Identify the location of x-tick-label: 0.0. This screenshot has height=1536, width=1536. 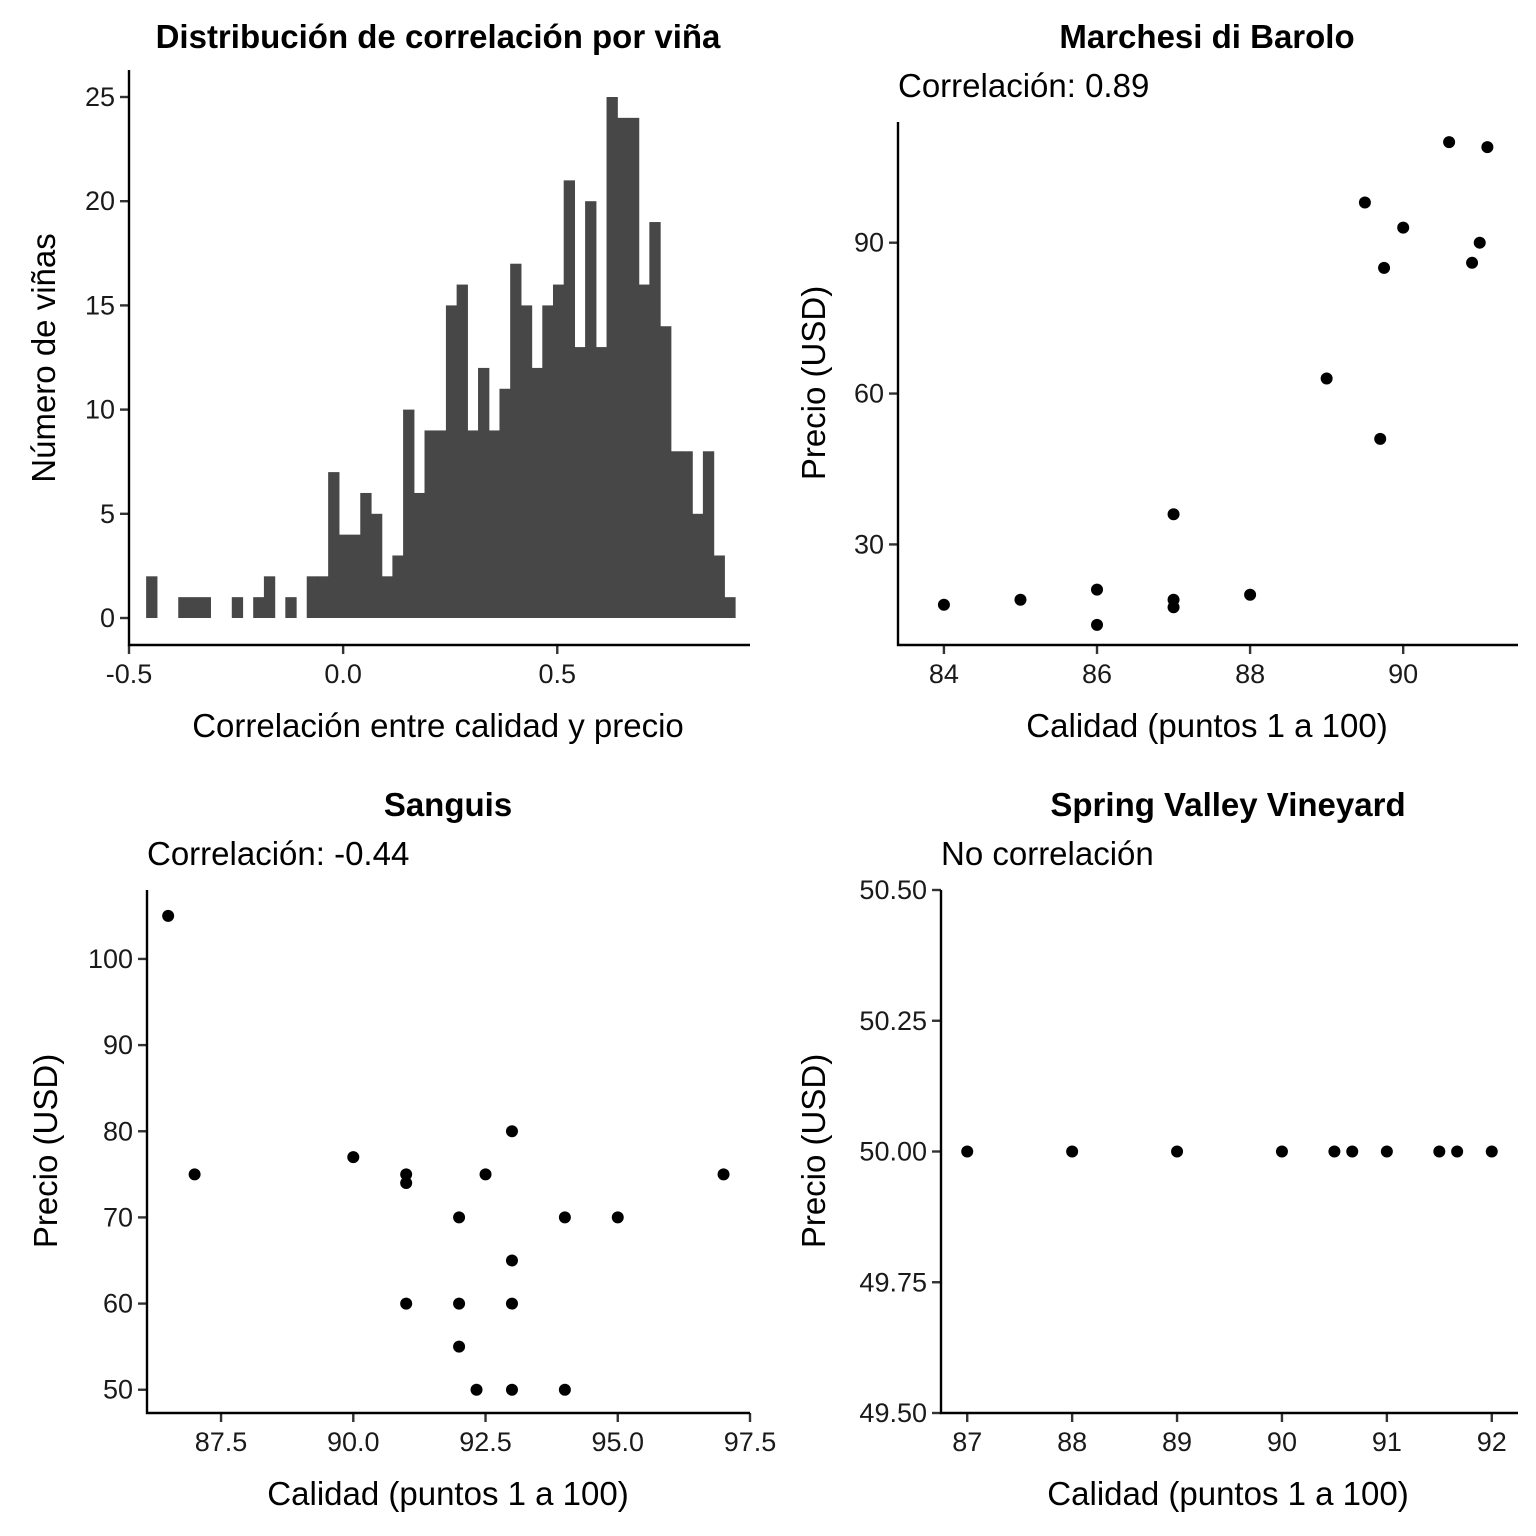
(343, 674).